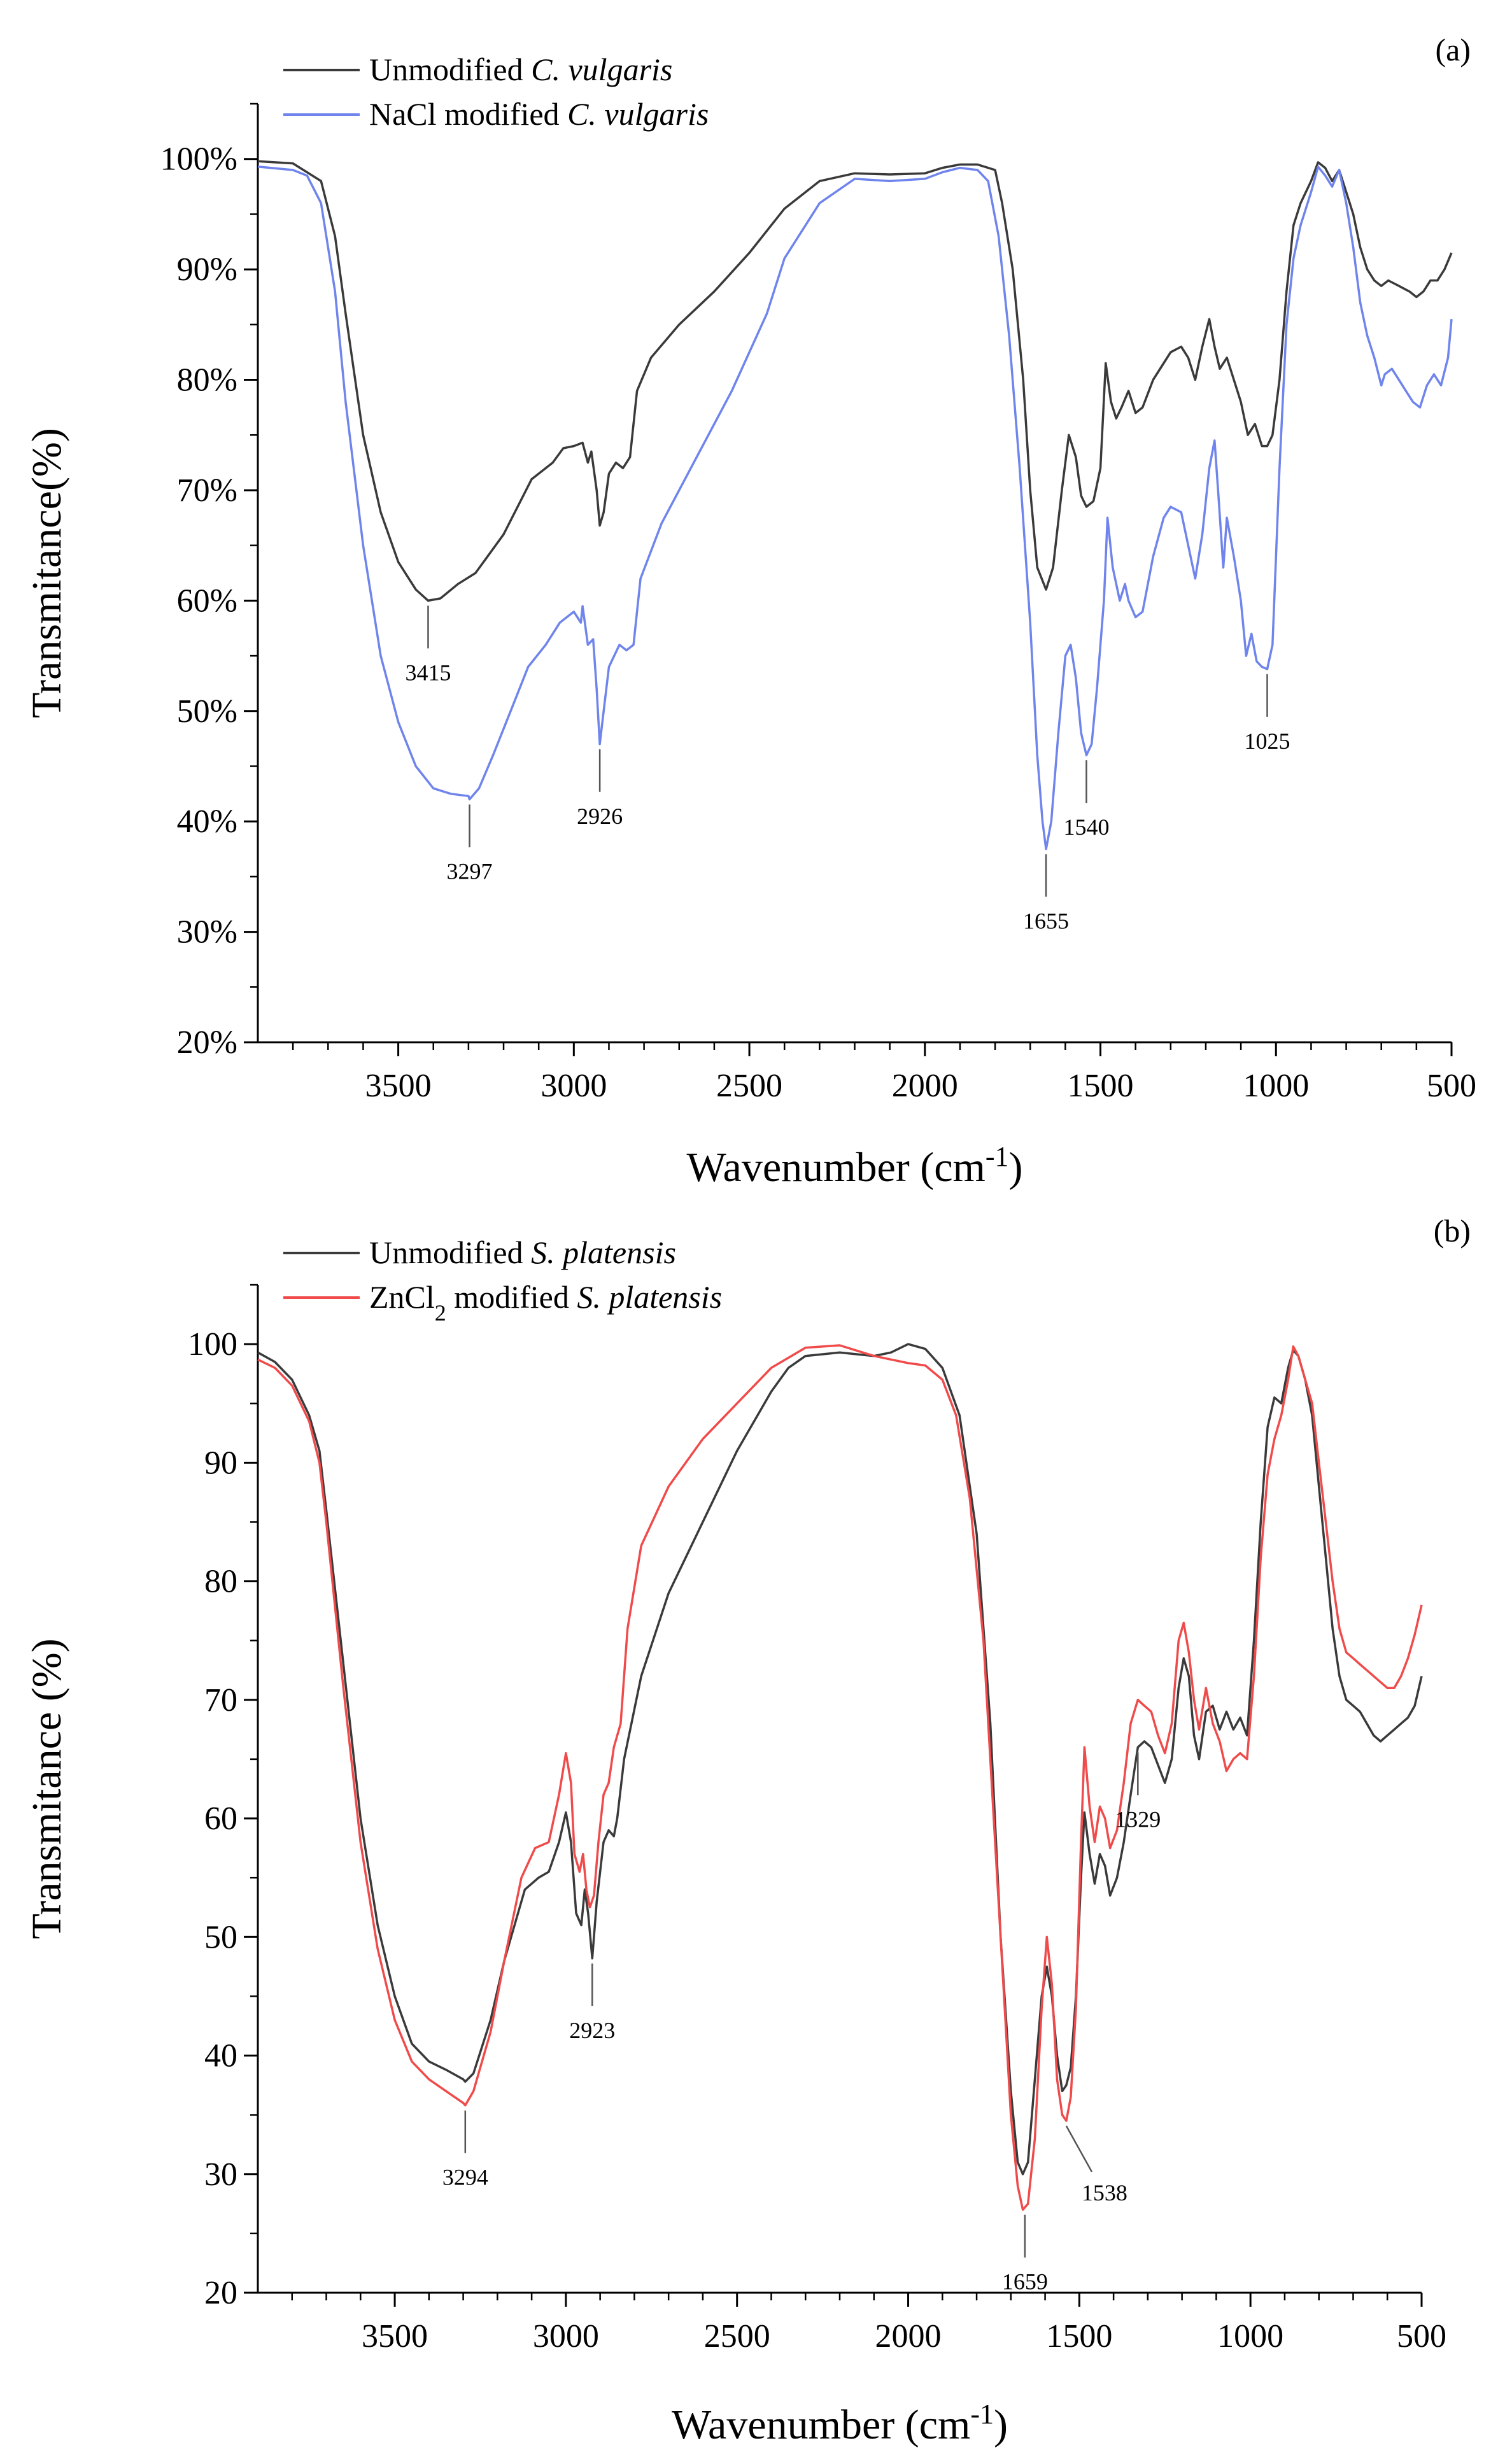 This screenshot has height=2464, width=1491. What do you see at coordinates (600, 816) in the screenshot?
I see `annotation-label: 2926` at bounding box center [600, 816].